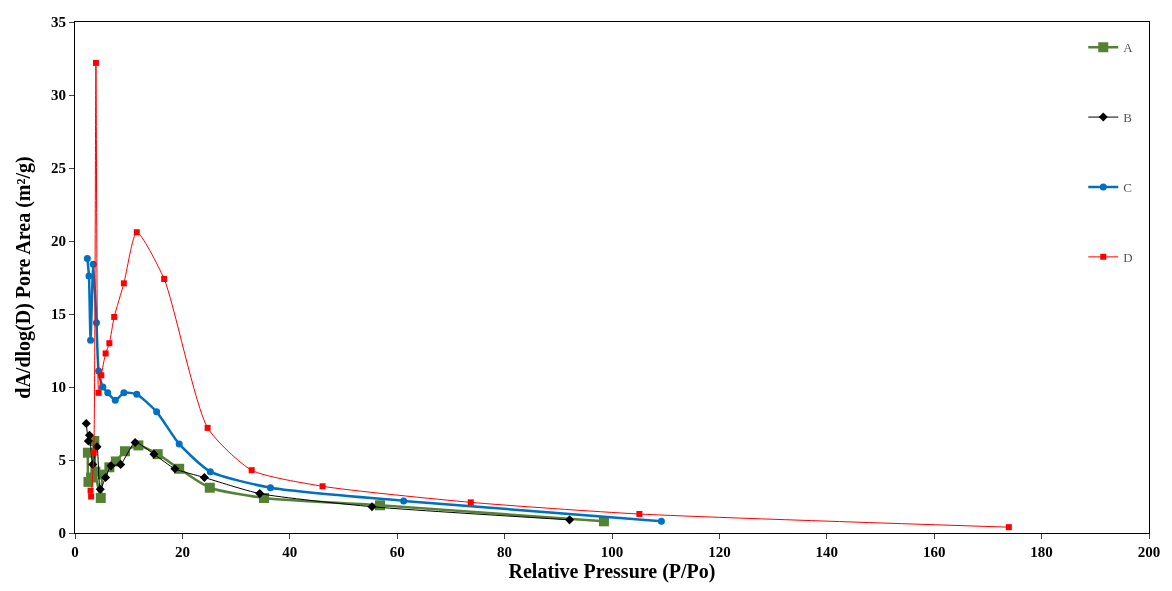 The image size is (1172, 591). What do you see at coordinates (58, 168) in the screenshot?
I see `y-tick-label: 25` at bounding box center [58, 168].